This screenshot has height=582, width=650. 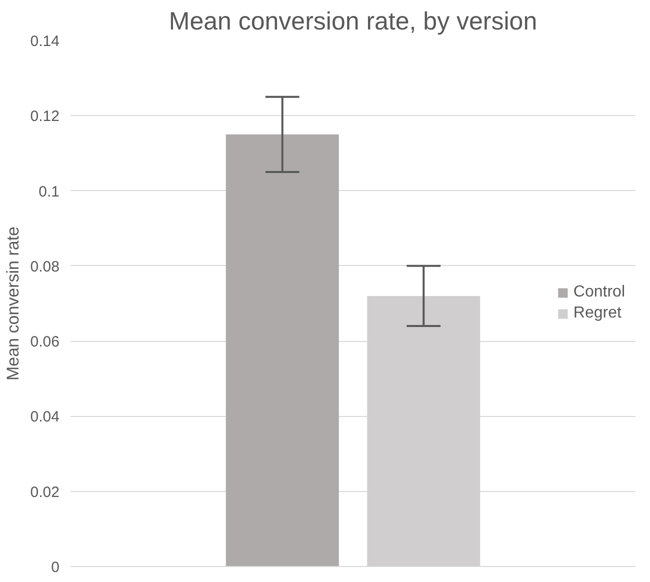 What do you see at coordinates (353, 22) in the screenshot?
I see `chart-title: Mean conversion rate, by version` at bounding box center [353, 22].